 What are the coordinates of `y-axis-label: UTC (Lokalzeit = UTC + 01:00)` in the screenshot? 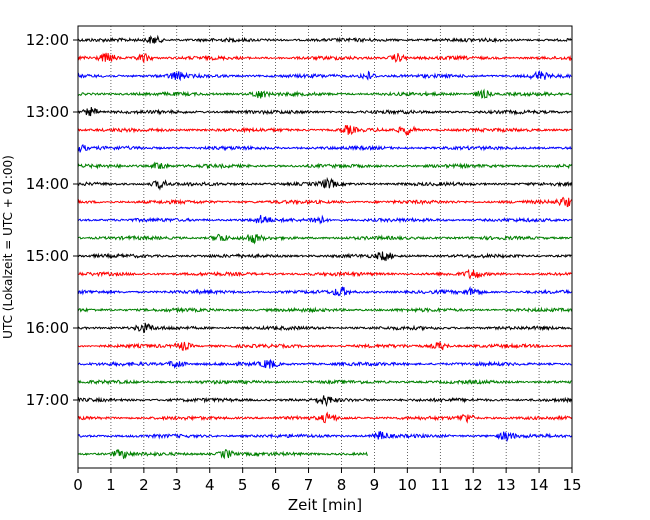 It's located at (8, 247).